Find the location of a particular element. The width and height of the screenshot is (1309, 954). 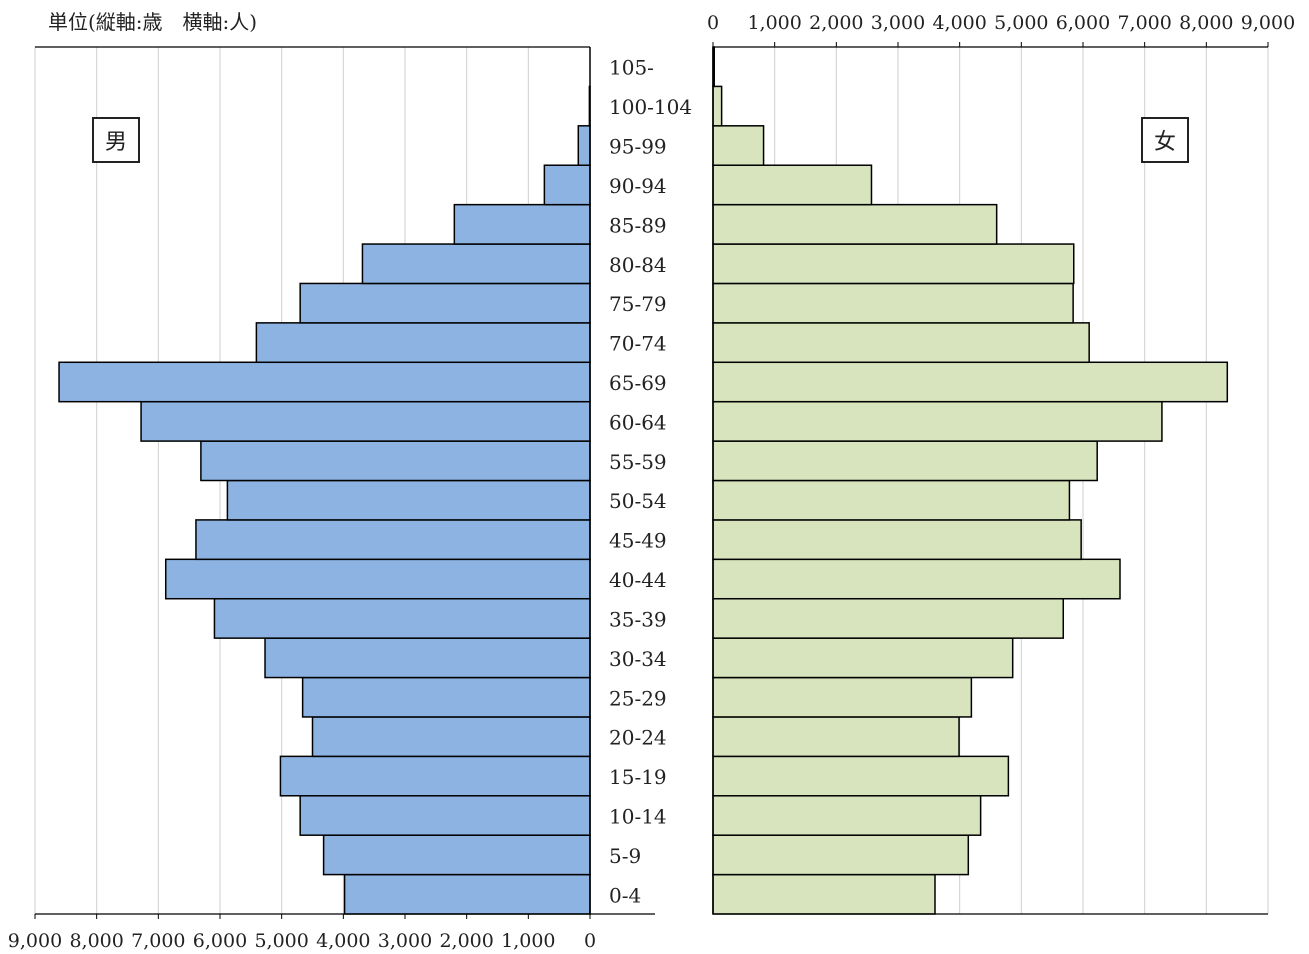

male-axis-tick-label: 9,000 is located at coordinates (35, 941).